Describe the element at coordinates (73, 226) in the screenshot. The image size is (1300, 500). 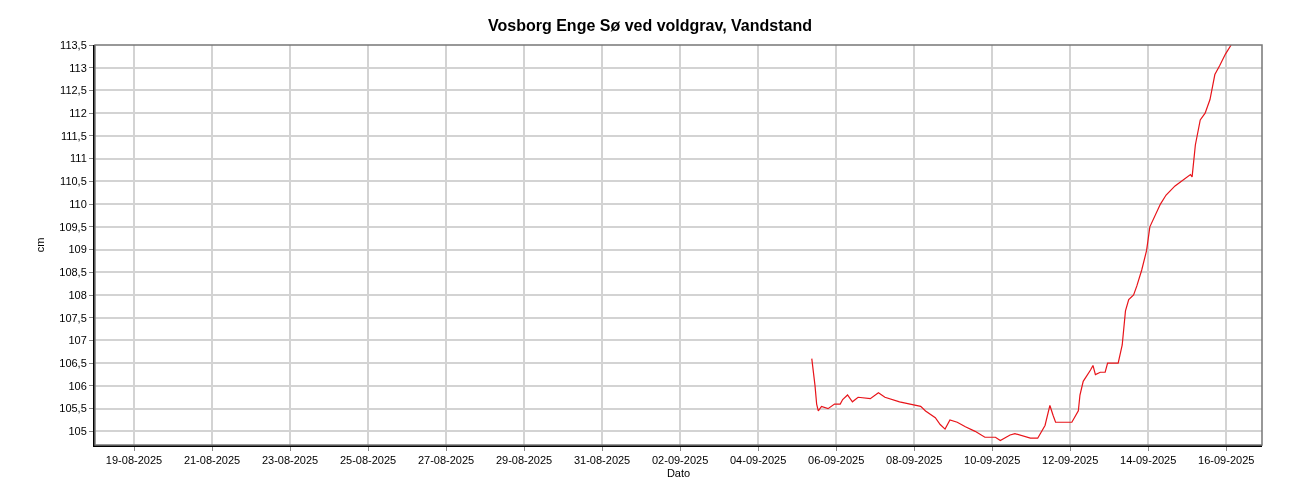
I see `y-tick-label: 109,5` at that location.